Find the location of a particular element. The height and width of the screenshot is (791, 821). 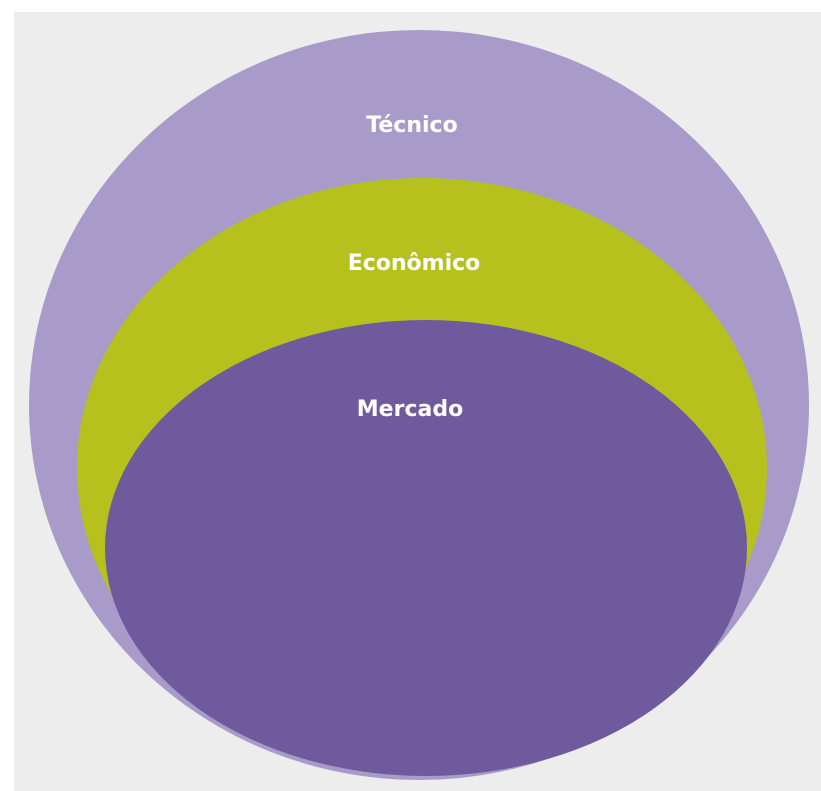

label-mercado: Mercado is located at coordinates (410, 409).